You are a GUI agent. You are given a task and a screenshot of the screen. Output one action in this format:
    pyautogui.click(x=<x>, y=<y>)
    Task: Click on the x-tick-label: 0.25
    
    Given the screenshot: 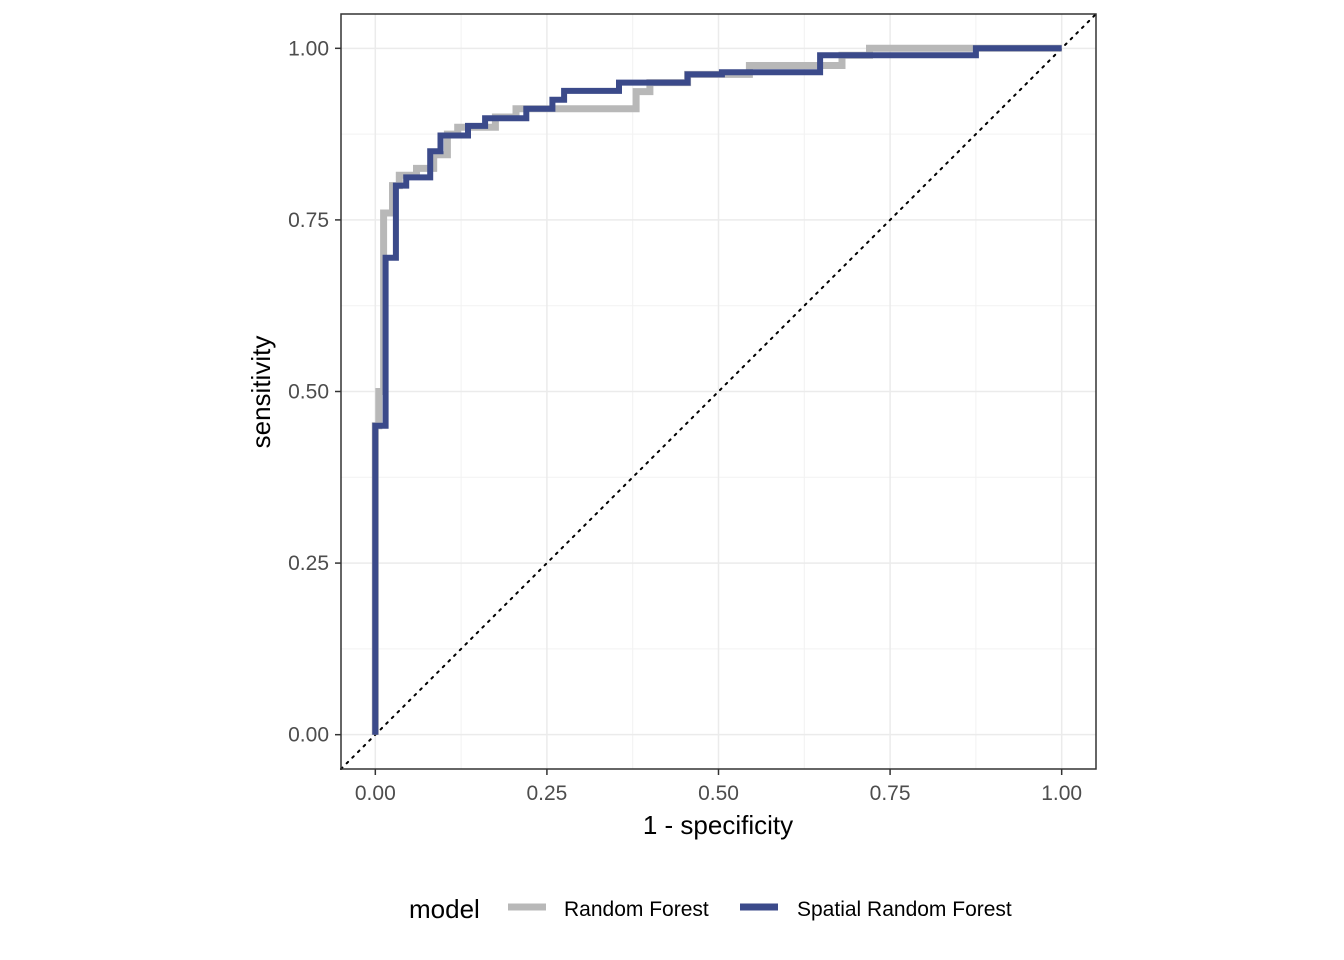 What is the action you would take?
    pyautogui.click(x=546, y=793)
    